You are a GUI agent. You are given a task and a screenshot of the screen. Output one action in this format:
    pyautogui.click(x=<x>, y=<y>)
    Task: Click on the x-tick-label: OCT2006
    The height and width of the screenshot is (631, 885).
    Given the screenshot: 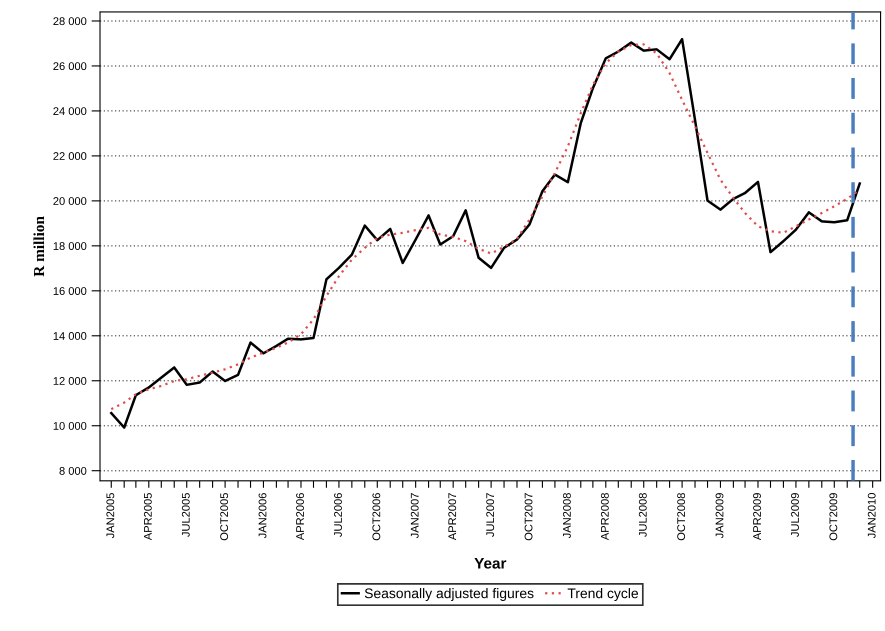 What is the action you would take?
    pyautogui.click(x=376, y=516)
    